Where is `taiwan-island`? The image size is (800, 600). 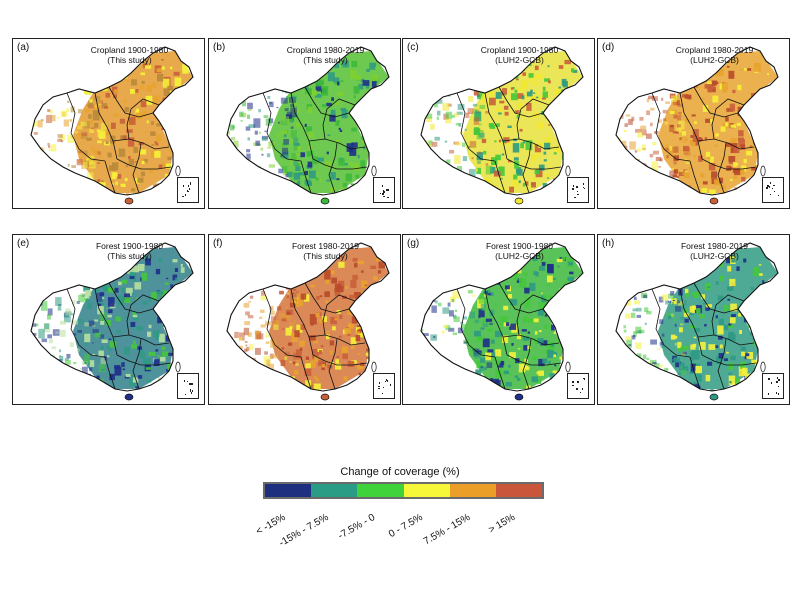
taiwan-island is located at coordinates (374, 171).